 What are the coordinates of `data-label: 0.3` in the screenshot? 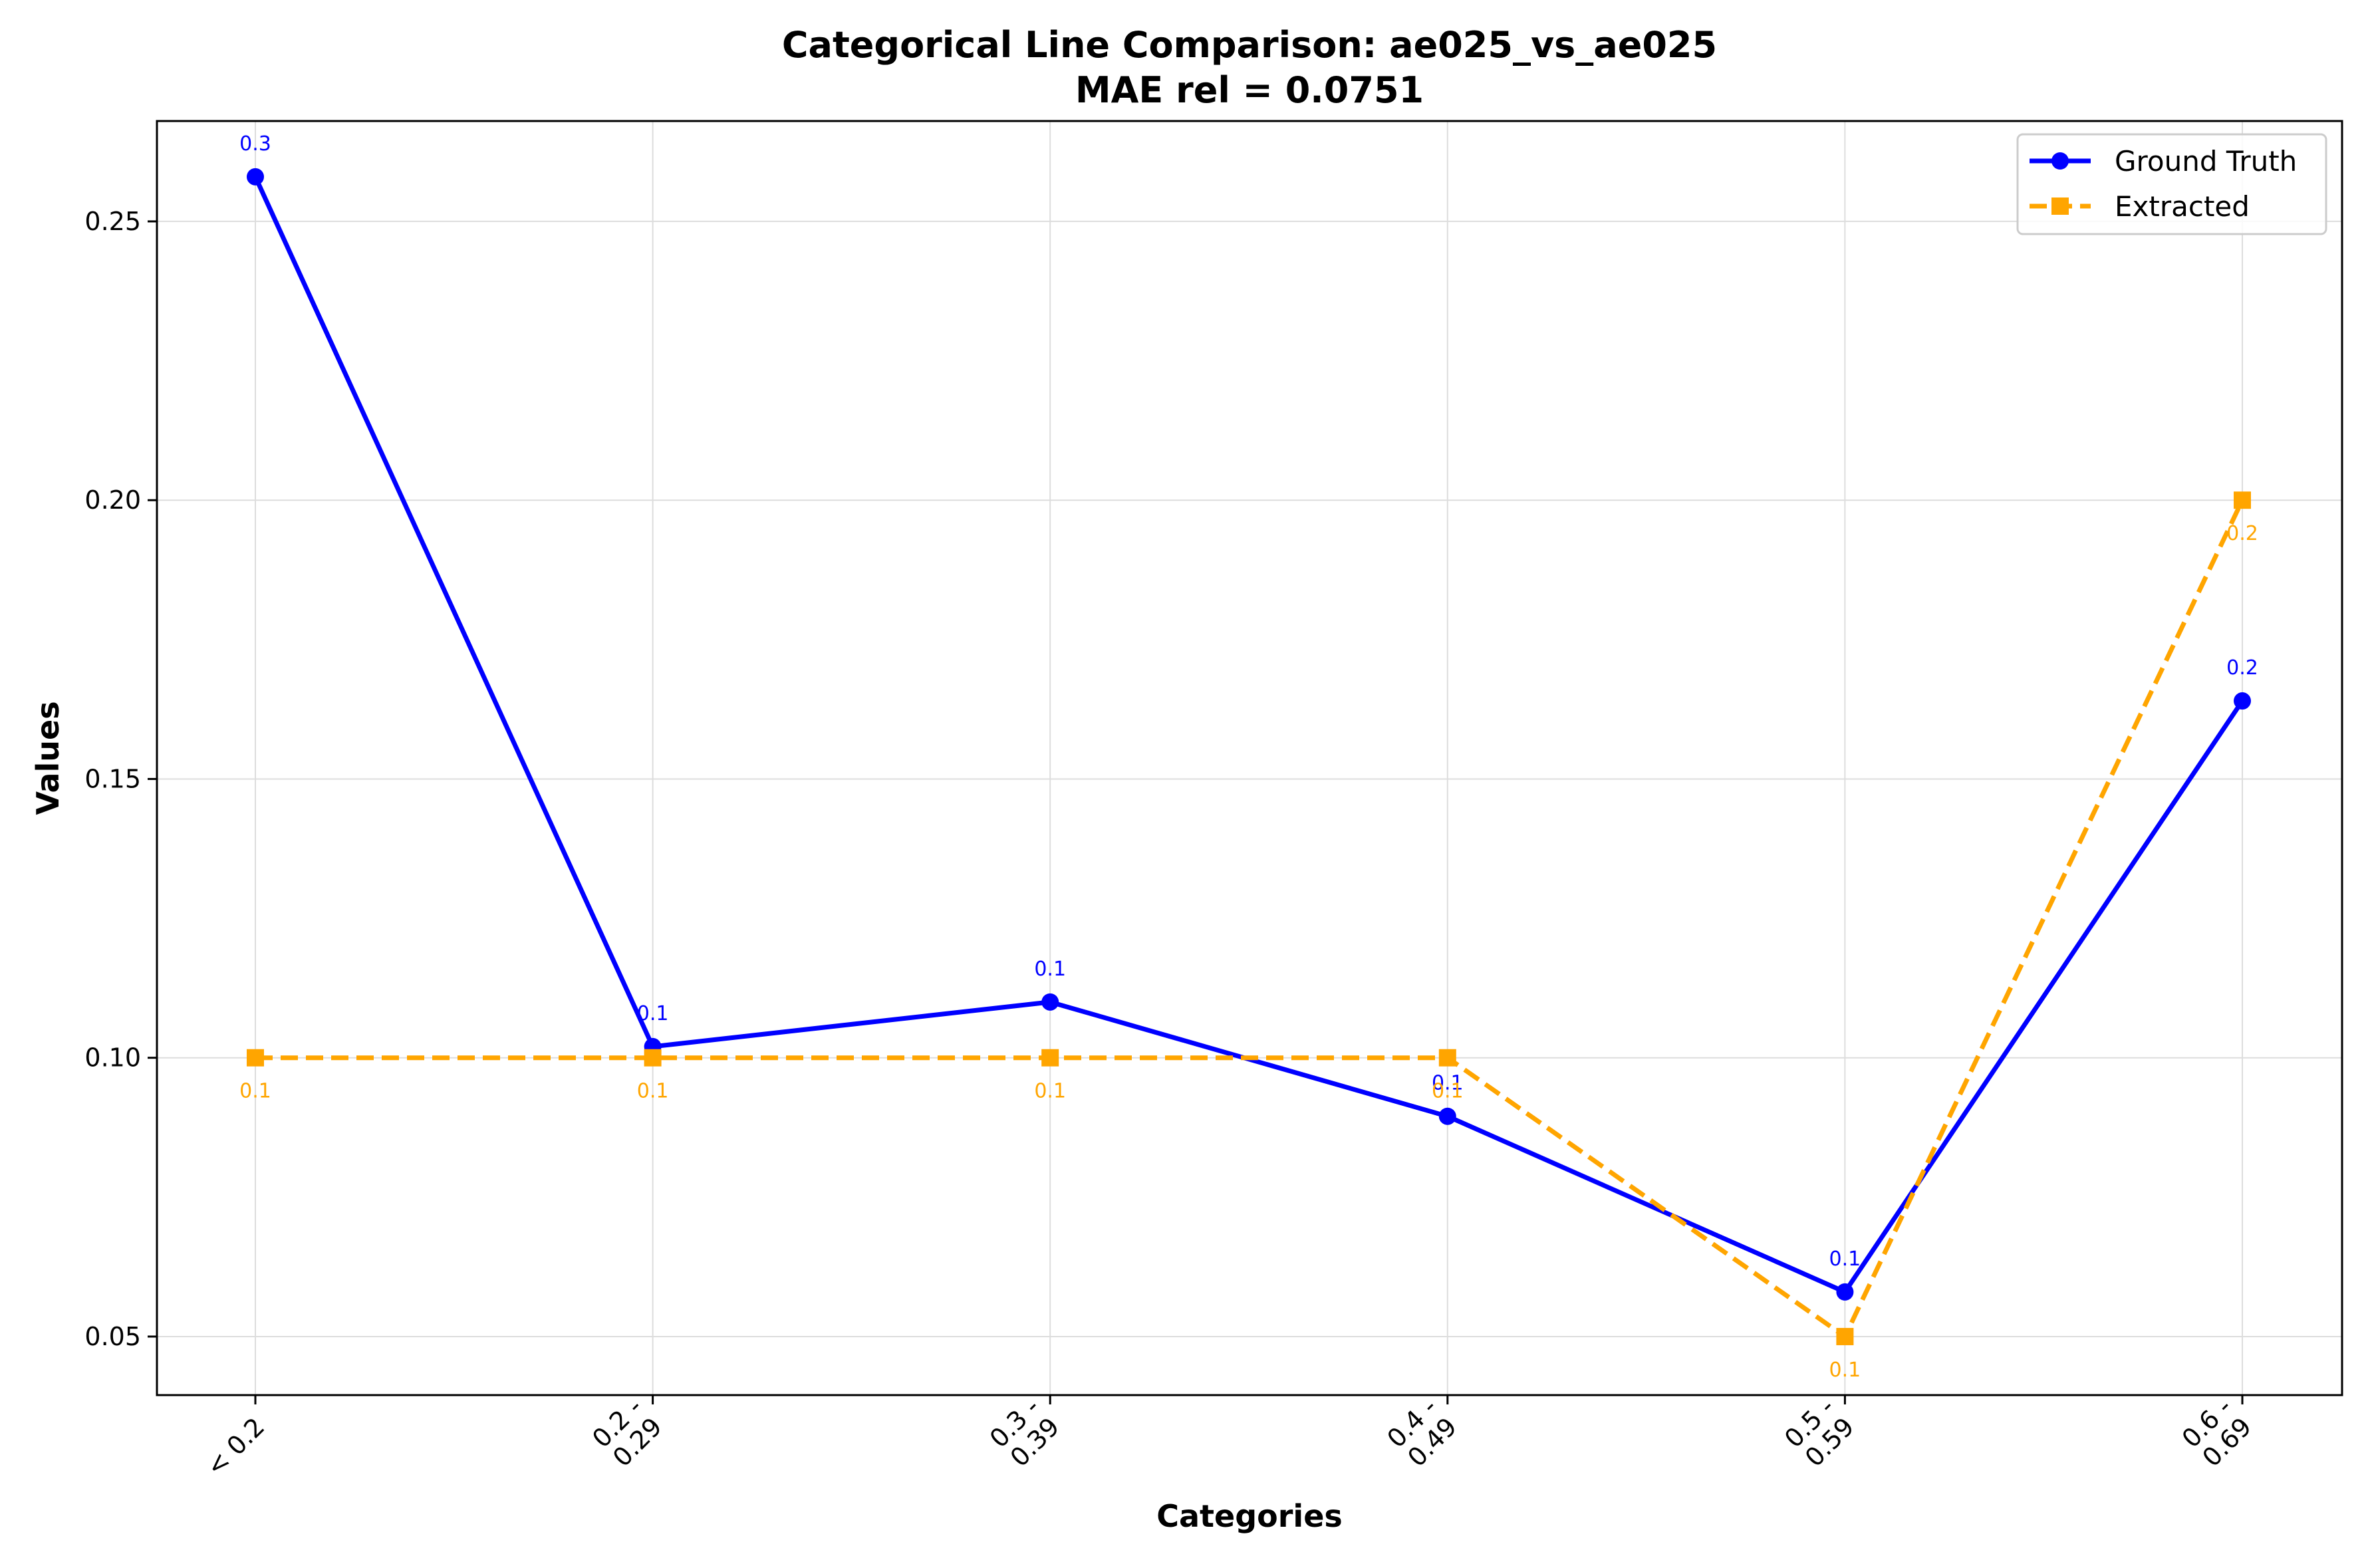 It's located at (255, 144).